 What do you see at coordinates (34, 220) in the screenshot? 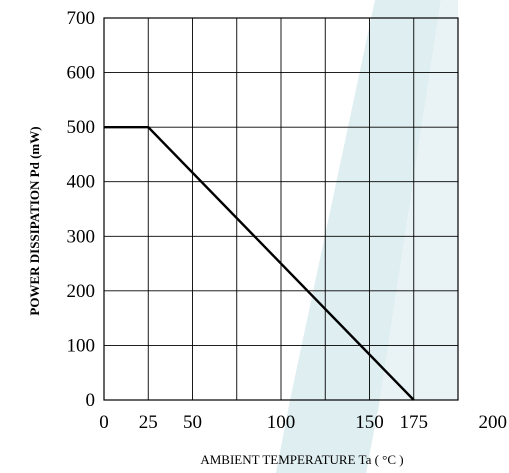
I see `y-axis-label: POWER DISSIPATION Pd (mW)` at bounding box center [34, 220].